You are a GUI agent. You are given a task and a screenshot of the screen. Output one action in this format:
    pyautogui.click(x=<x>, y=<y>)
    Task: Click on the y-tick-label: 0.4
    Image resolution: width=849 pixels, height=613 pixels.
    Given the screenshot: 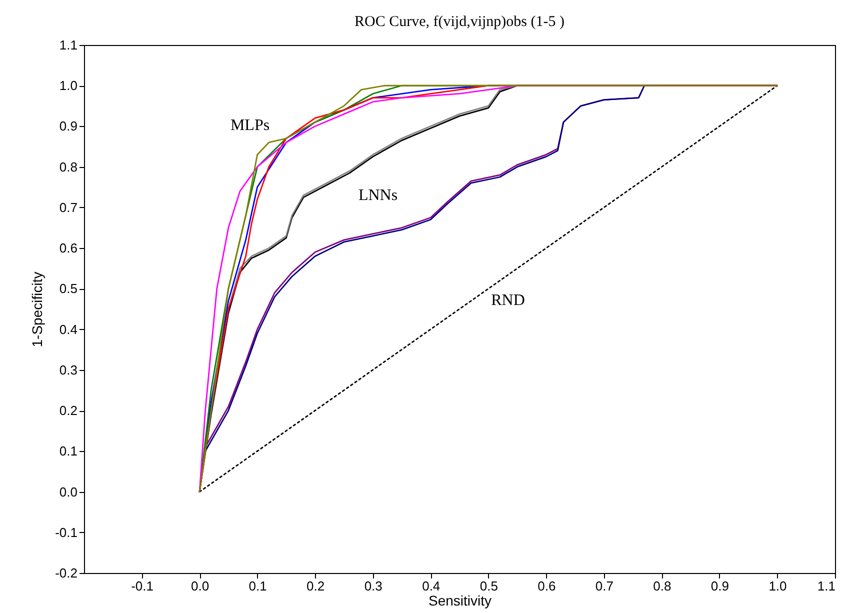 What is the action you would take?
    pyautogui.click(x=68, y=329)
    